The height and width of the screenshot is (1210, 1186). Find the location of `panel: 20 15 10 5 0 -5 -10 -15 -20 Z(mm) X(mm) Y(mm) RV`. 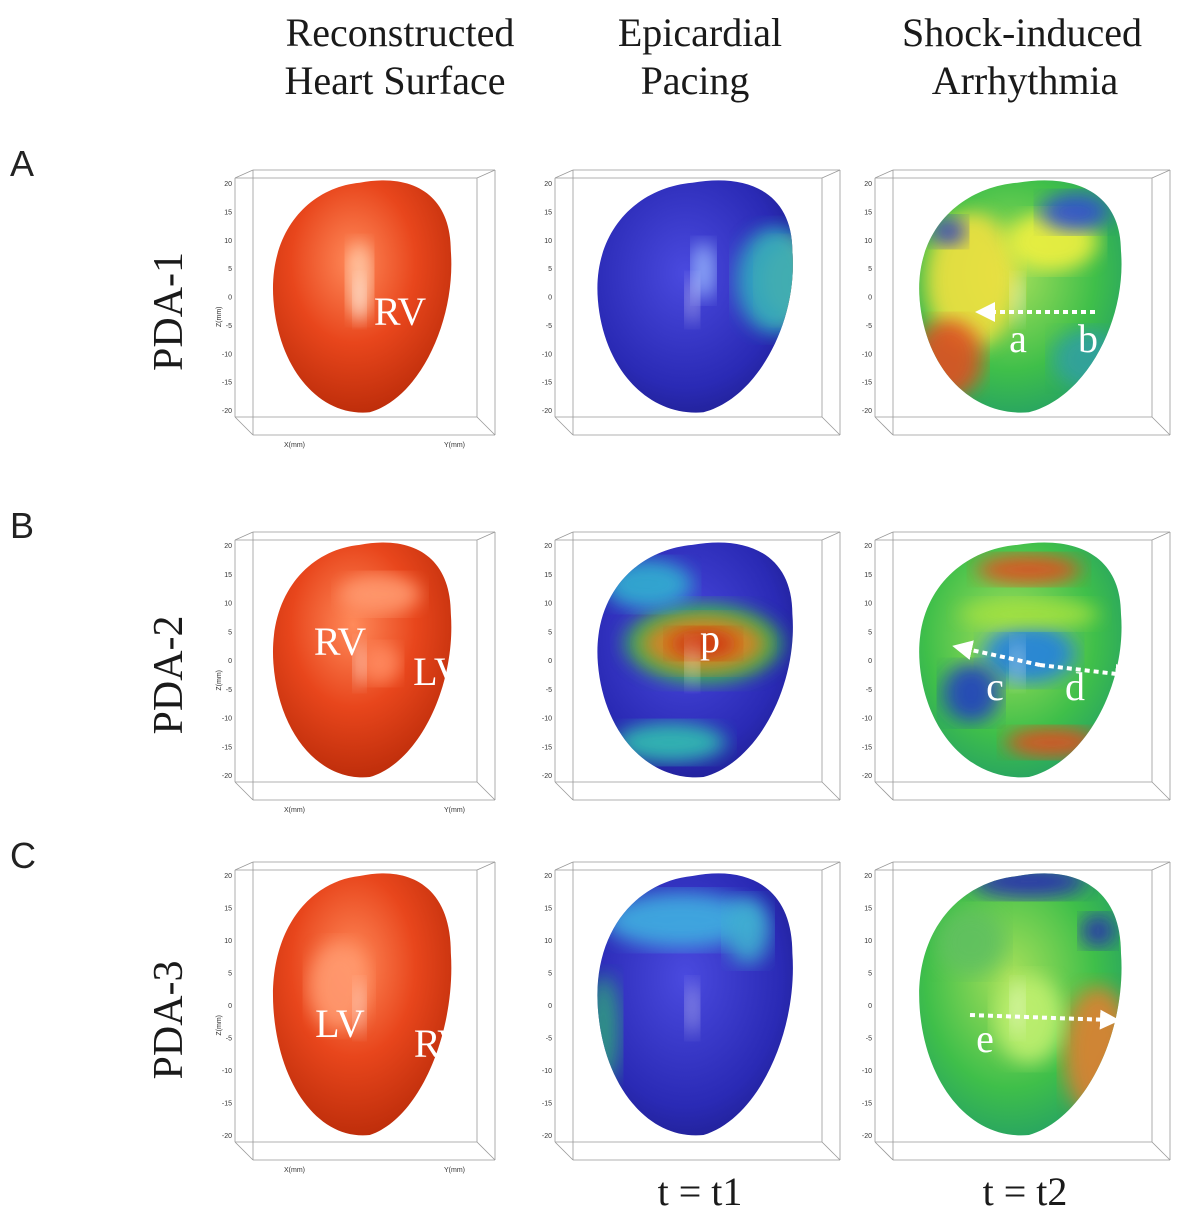

panel: 20 15 10 5 0 -5 -10 -15 -20 Z(mm) X(mm) Y(mm) RV is located at coordinates (356, 309).